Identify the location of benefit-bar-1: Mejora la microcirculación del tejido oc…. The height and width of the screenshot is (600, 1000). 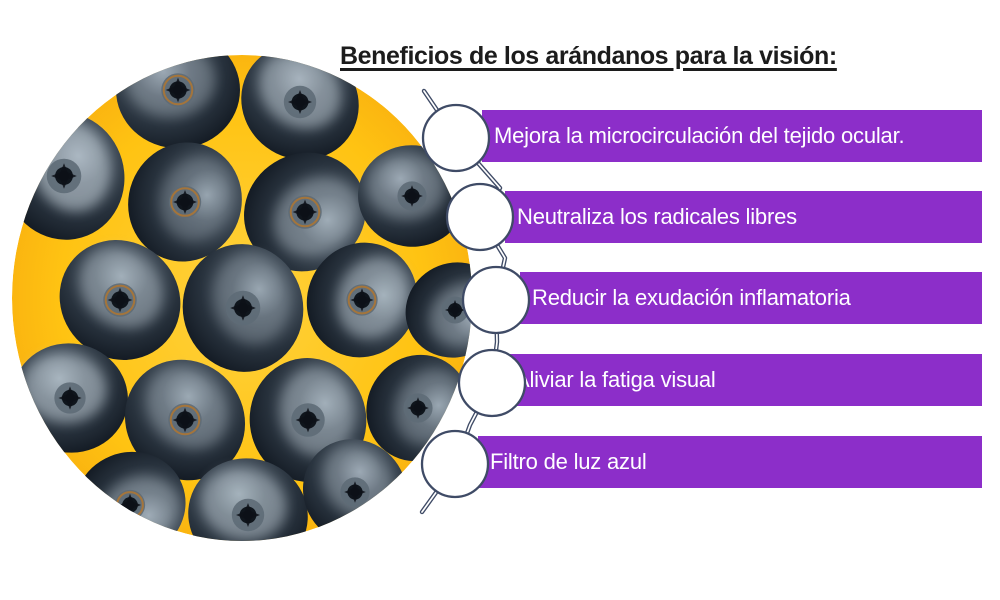
(732, 136).